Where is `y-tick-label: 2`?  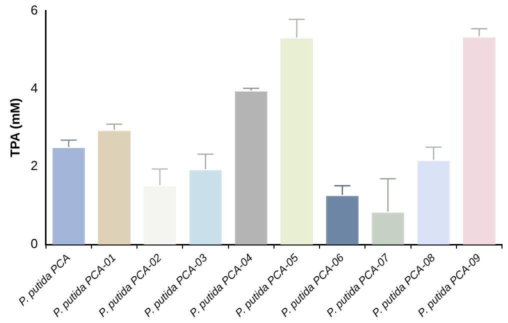 y-tick-label: 2 is located at coordinates (34, 166).